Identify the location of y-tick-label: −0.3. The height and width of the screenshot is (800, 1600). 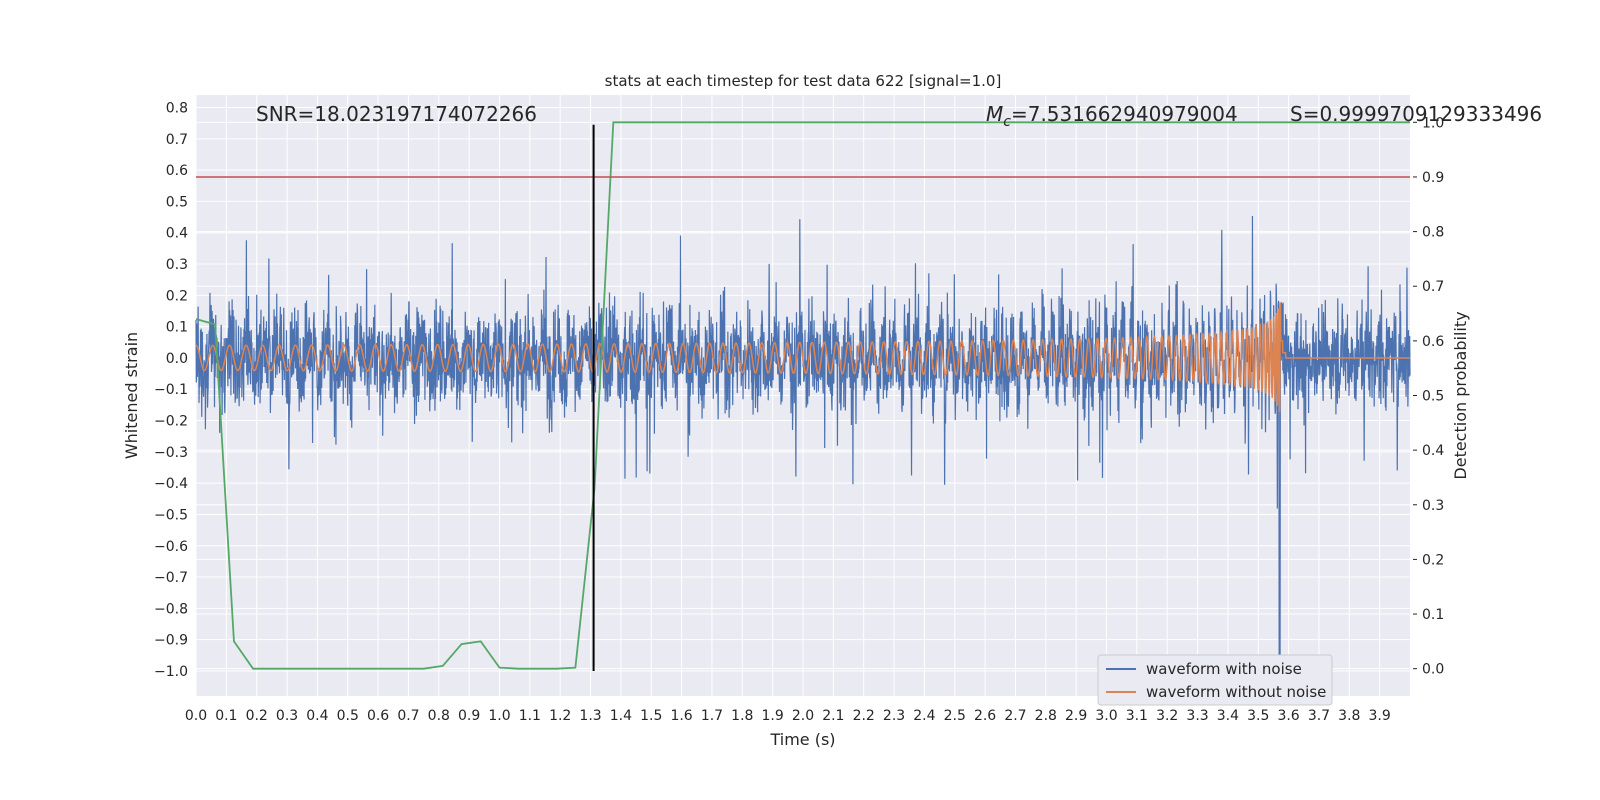
(171, 453).